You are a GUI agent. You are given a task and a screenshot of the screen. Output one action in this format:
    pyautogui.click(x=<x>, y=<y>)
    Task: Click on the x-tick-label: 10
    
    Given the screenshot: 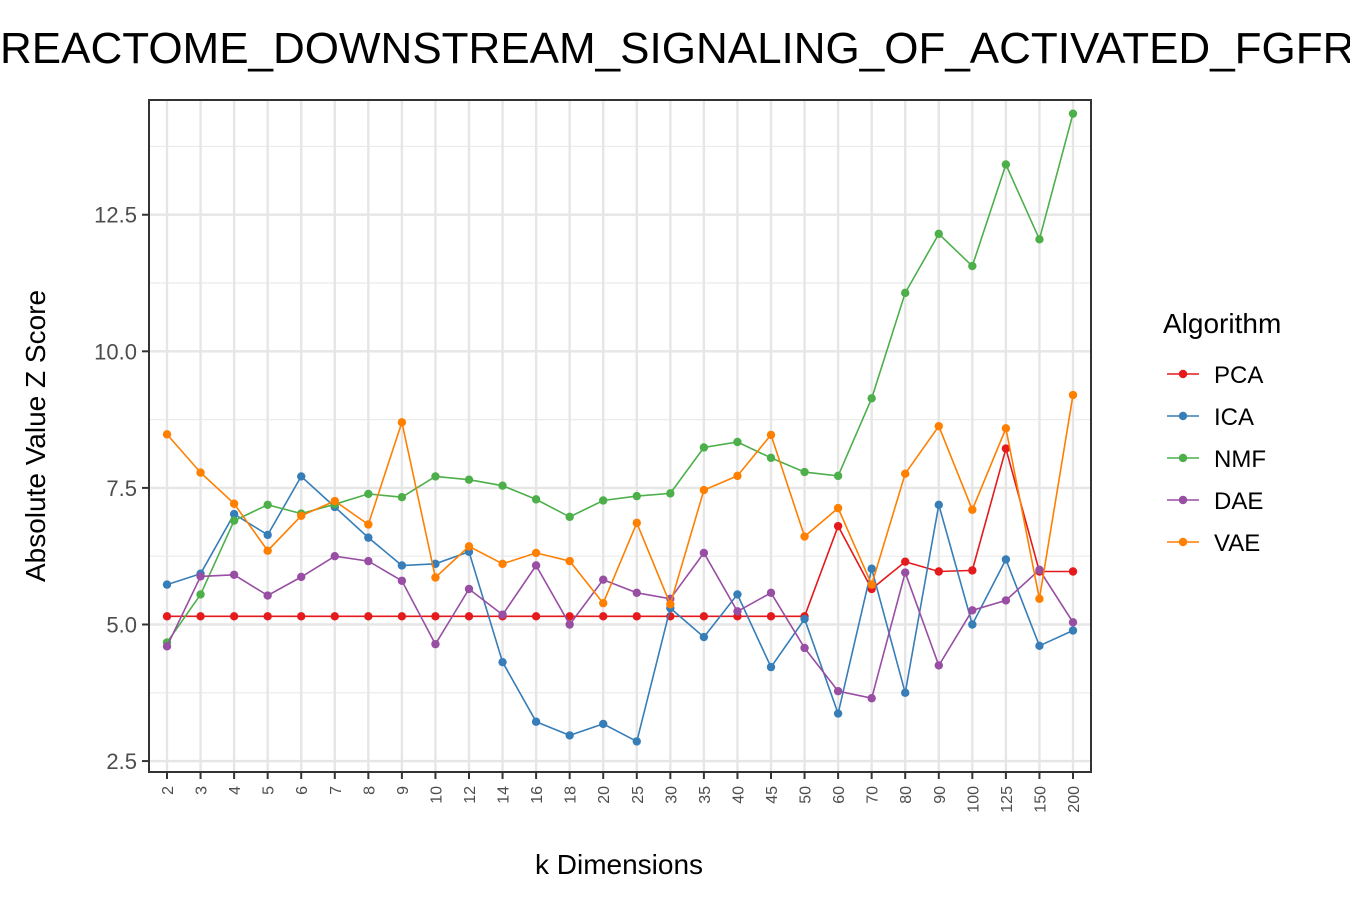 What is the action you would take?
    pyautogui.click(x=436, y=795)
    